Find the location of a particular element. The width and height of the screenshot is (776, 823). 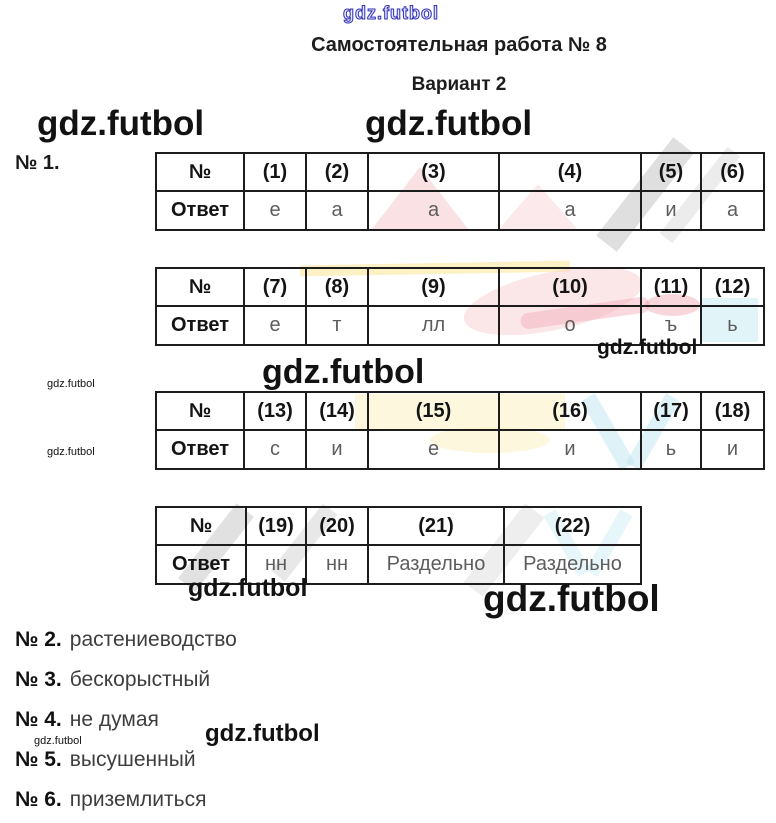

answer-cell: т is located at coordinates (337, 325).